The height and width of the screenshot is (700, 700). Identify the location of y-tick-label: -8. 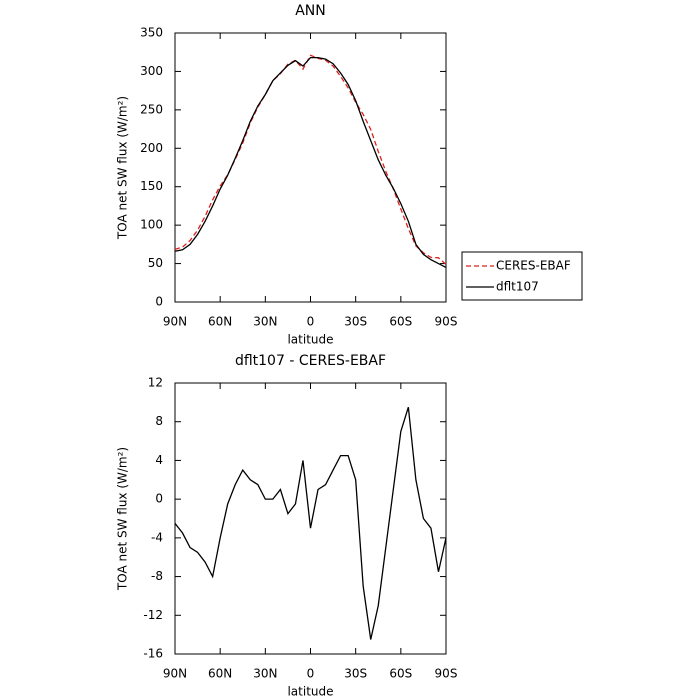
(157, 576).